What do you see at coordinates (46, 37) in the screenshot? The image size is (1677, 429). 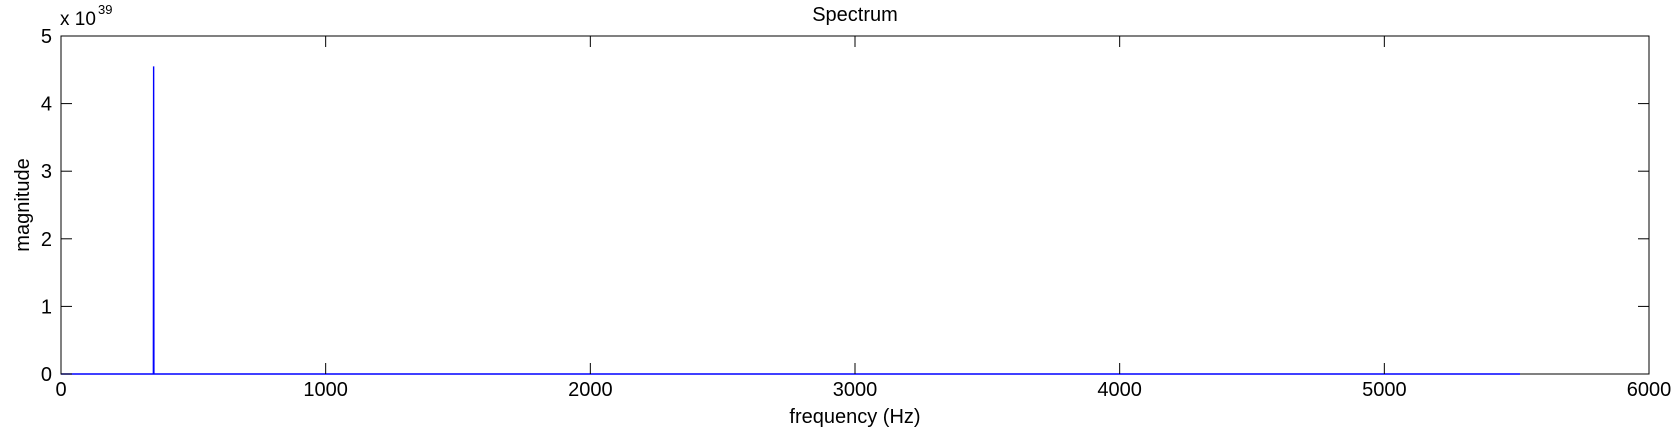 I see `y-tick-label: 5` at bounding box center [46, 37].